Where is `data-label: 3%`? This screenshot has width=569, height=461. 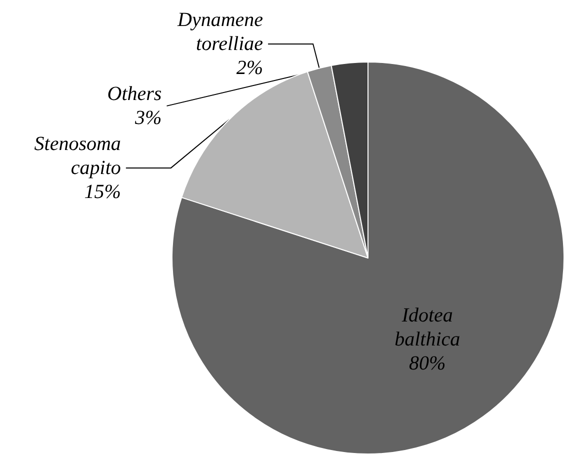 data-label: 3% is located at coordinates (148, 117).